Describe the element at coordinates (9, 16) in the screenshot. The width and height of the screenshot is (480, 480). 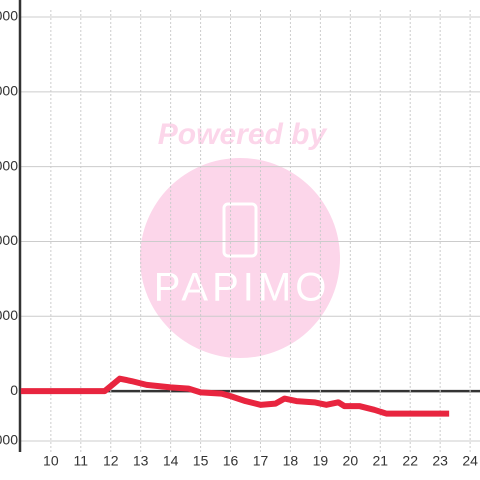
I see `y-tick-label: 150,000` at that location.